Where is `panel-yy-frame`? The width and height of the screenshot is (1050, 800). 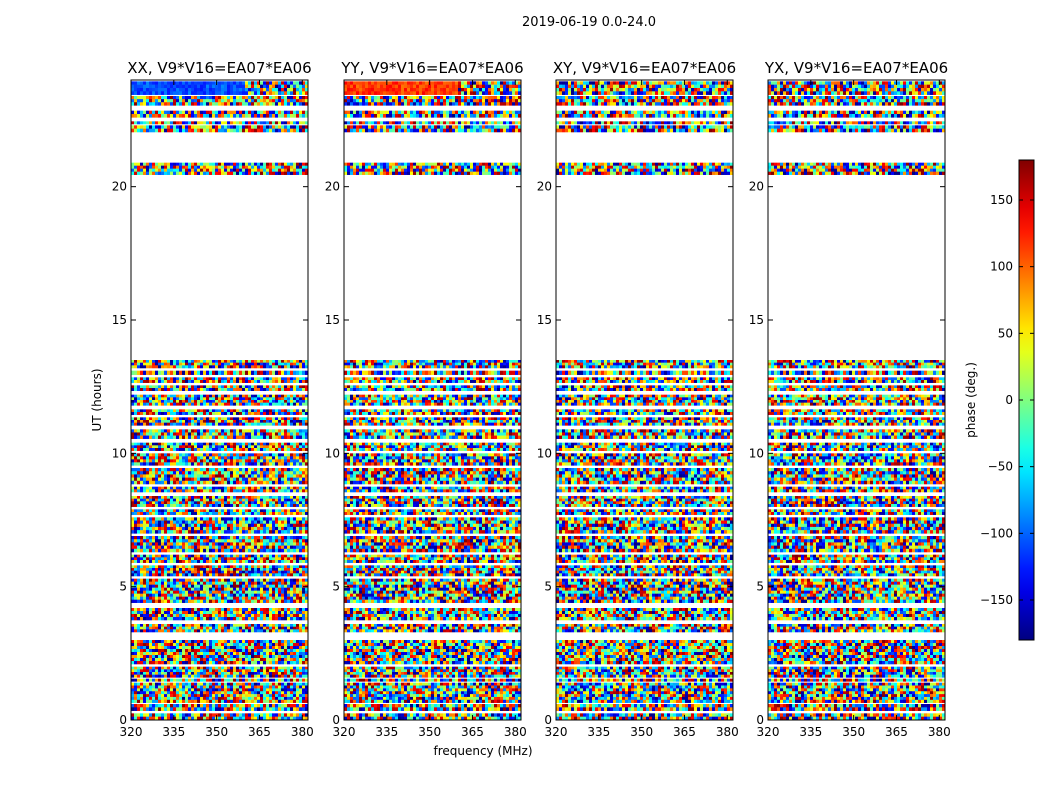
panel-yy-frame is located at coordinates (432, 400).